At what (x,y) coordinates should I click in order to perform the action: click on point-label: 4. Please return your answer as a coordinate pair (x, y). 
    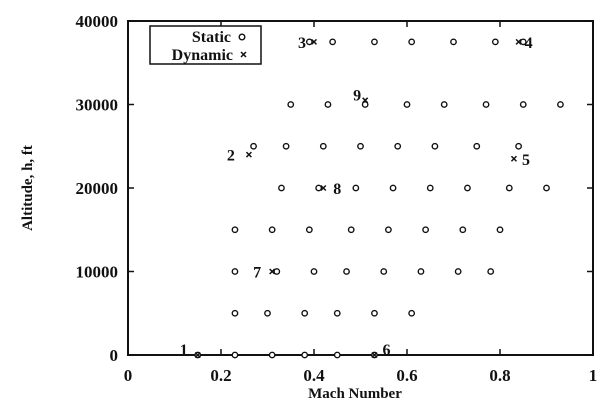
    Looking at the image, I should click on (529, 43).